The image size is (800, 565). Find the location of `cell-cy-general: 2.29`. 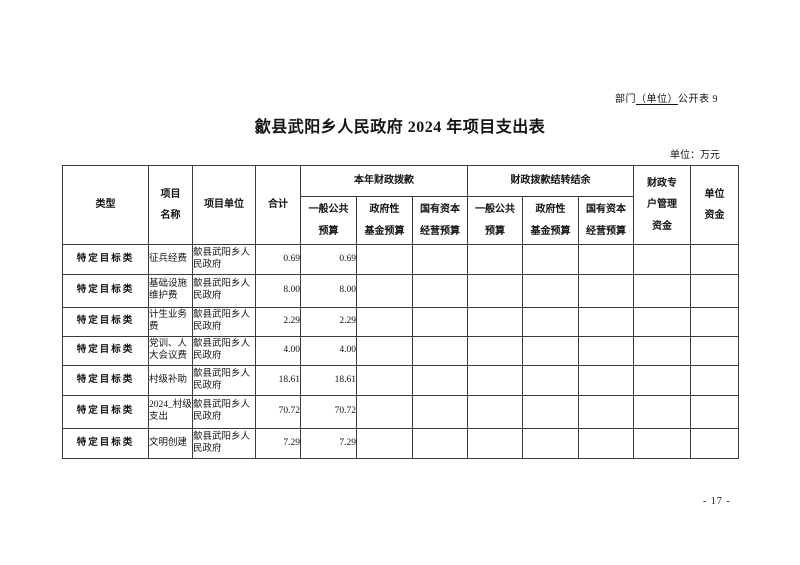

cell-cy-general: 2.29 is located at coordinates (328, 322).